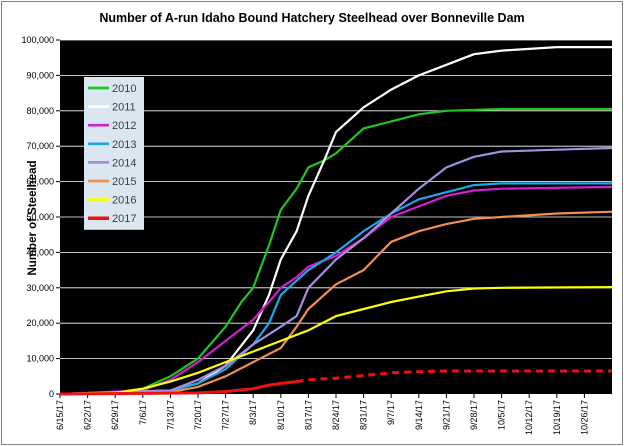 The height and width of the screenshot is (446, 624). I want to click on legend: 2010 2011 2012 2013 2014 2015 2016 2017, so click(114, 153).